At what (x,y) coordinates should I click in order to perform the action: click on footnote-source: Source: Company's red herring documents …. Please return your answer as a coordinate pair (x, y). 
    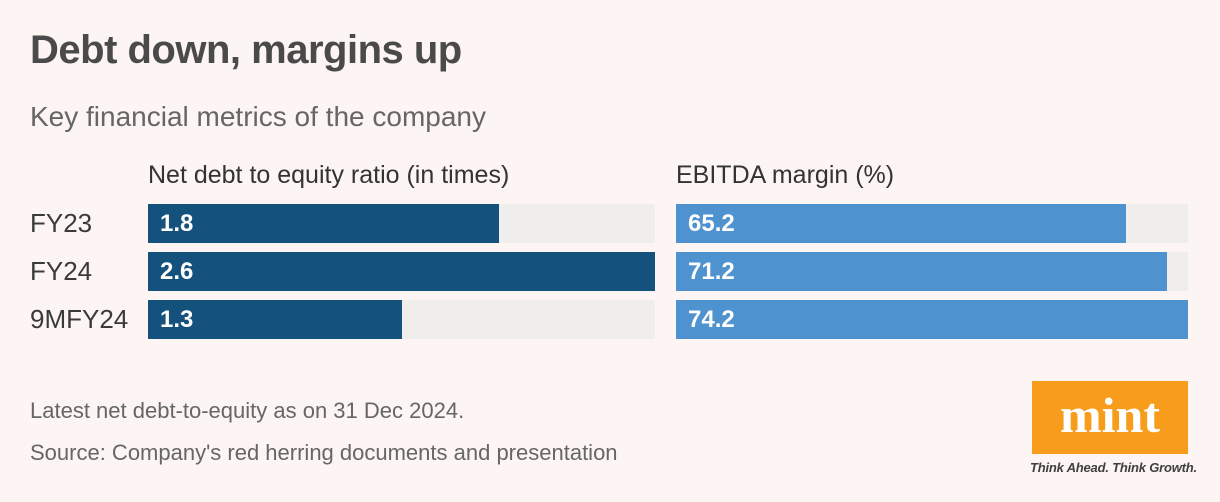
    Looking at the image, I should click on (324, 452).